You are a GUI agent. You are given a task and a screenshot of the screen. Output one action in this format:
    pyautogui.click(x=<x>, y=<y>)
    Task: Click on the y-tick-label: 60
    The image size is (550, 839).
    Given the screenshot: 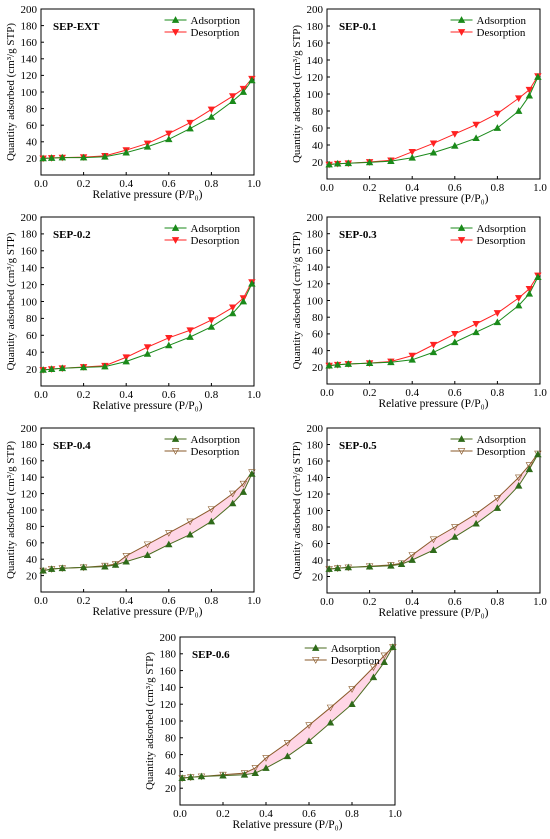 What is the action you would take?
    pyautogui.click(x=318, y=544)
    